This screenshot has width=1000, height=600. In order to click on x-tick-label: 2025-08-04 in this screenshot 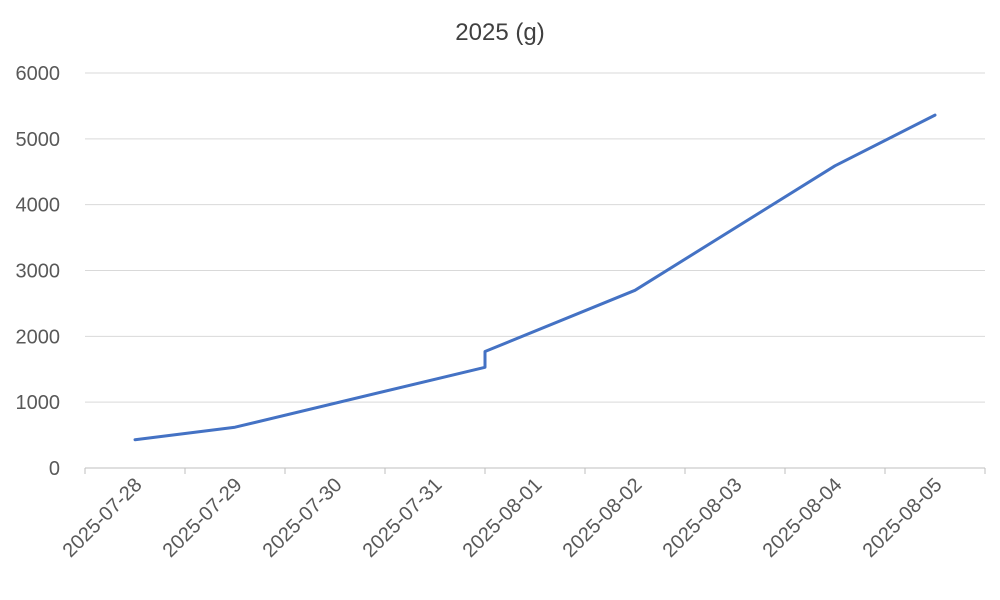, I will do `click(803, 518)`.